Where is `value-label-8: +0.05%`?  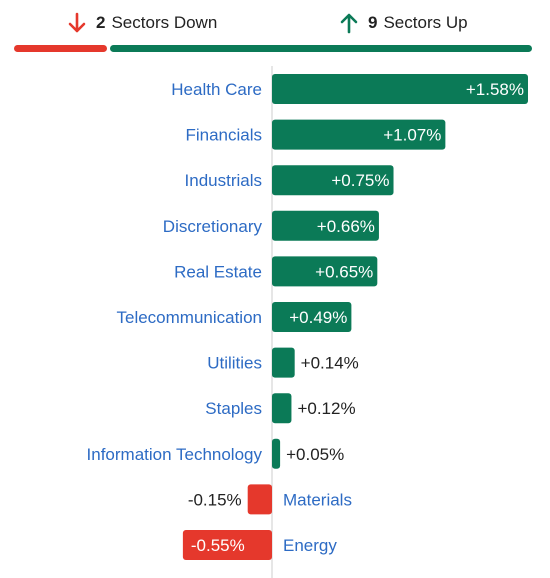 value-label-8: +0.05% is located at coordinates (315, 454).